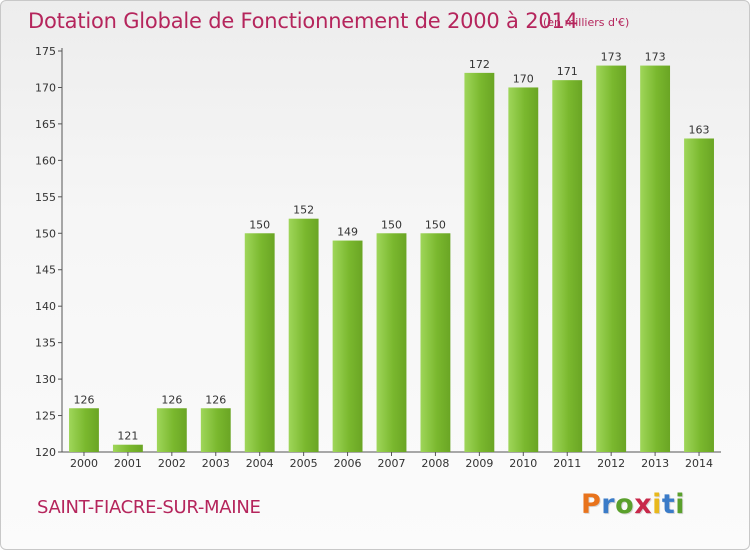 This screenshot has height=550, width=750. Describe the element at coordinates (347, 232) in the screenshot. I see `data-label: 149` at that location.